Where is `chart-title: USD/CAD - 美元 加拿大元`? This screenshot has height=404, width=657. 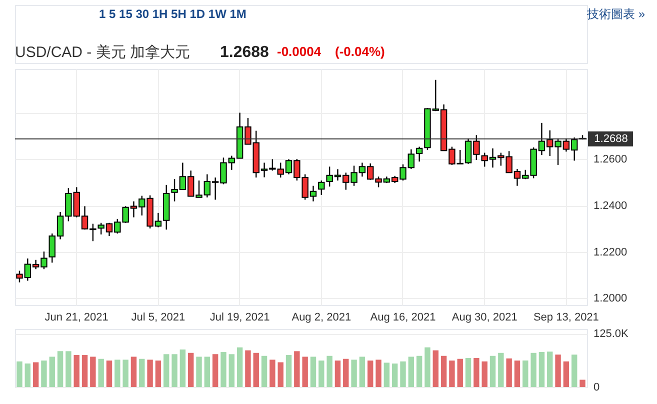
chart-title: USD/CAD - 美元 加拿大元 is located at coordinates (102, 52).